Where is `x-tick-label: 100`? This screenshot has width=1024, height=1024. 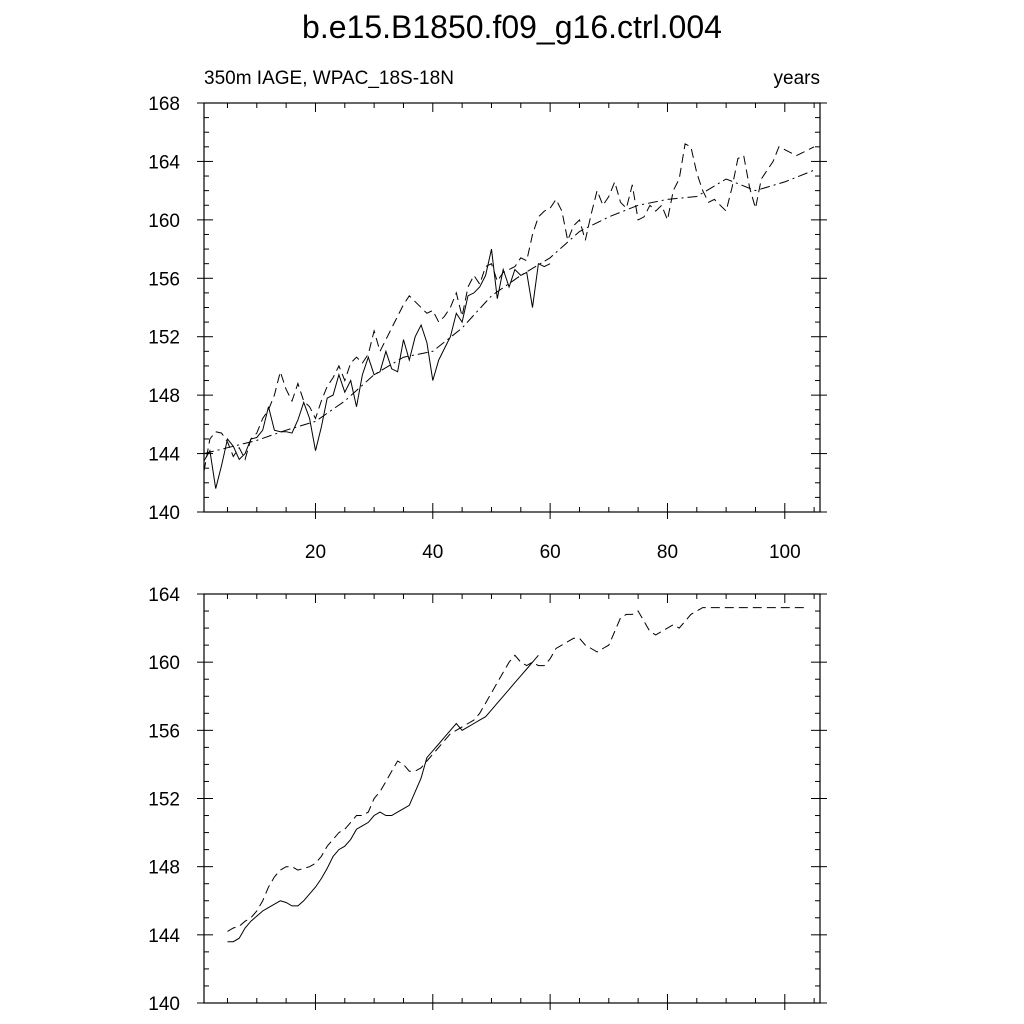 x-tick-label: 100 is located at coordinates (785, 552).